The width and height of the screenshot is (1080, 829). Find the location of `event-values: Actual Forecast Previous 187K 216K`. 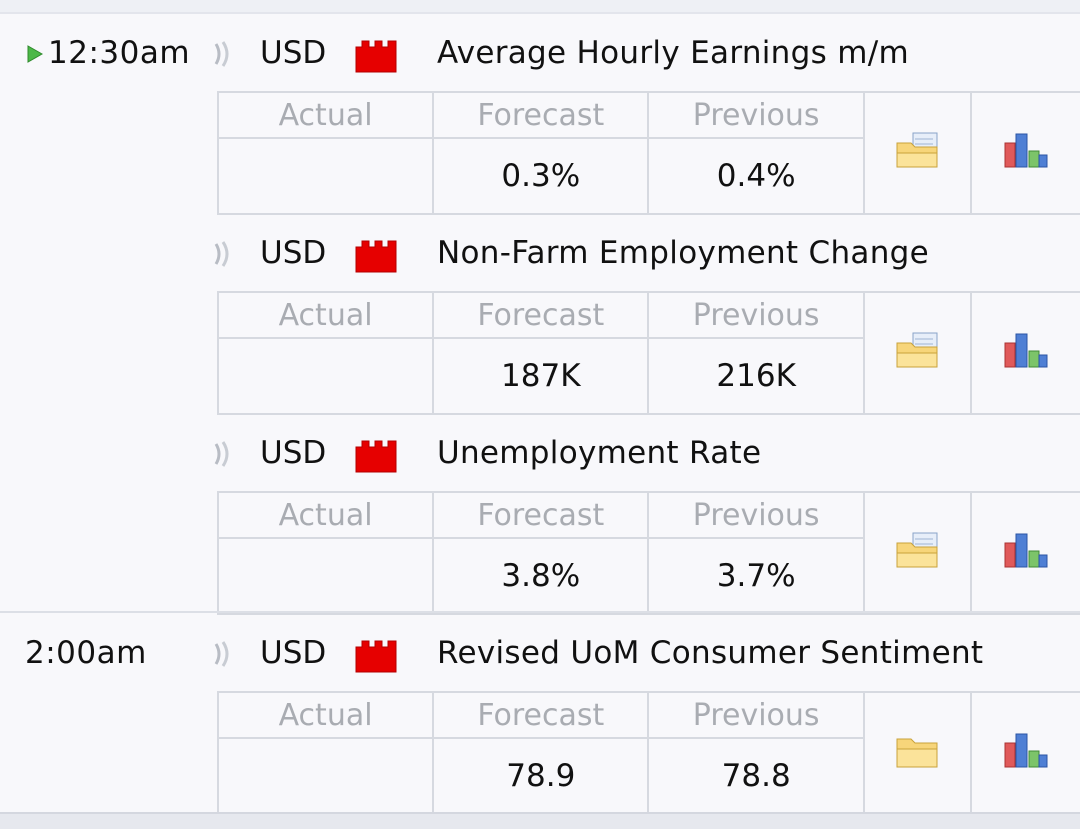

event-values: Actual Forecast Previous 187K 216K is located at coordinates (648, 353).